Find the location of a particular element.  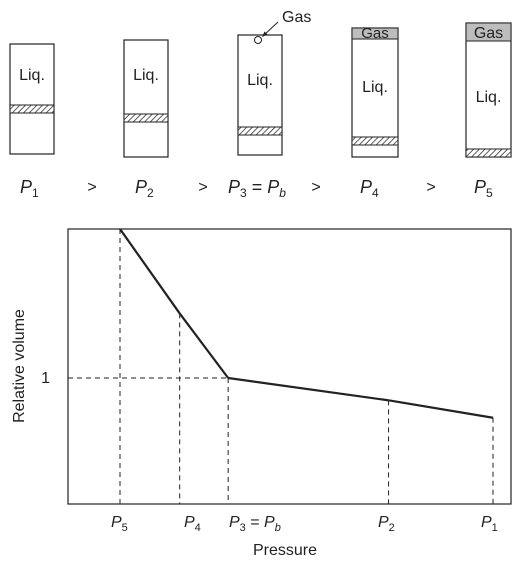

pressure-sequence: P1 > P2 > P3 = Pb > P4 > P5 is located at coordinates (256, 188).